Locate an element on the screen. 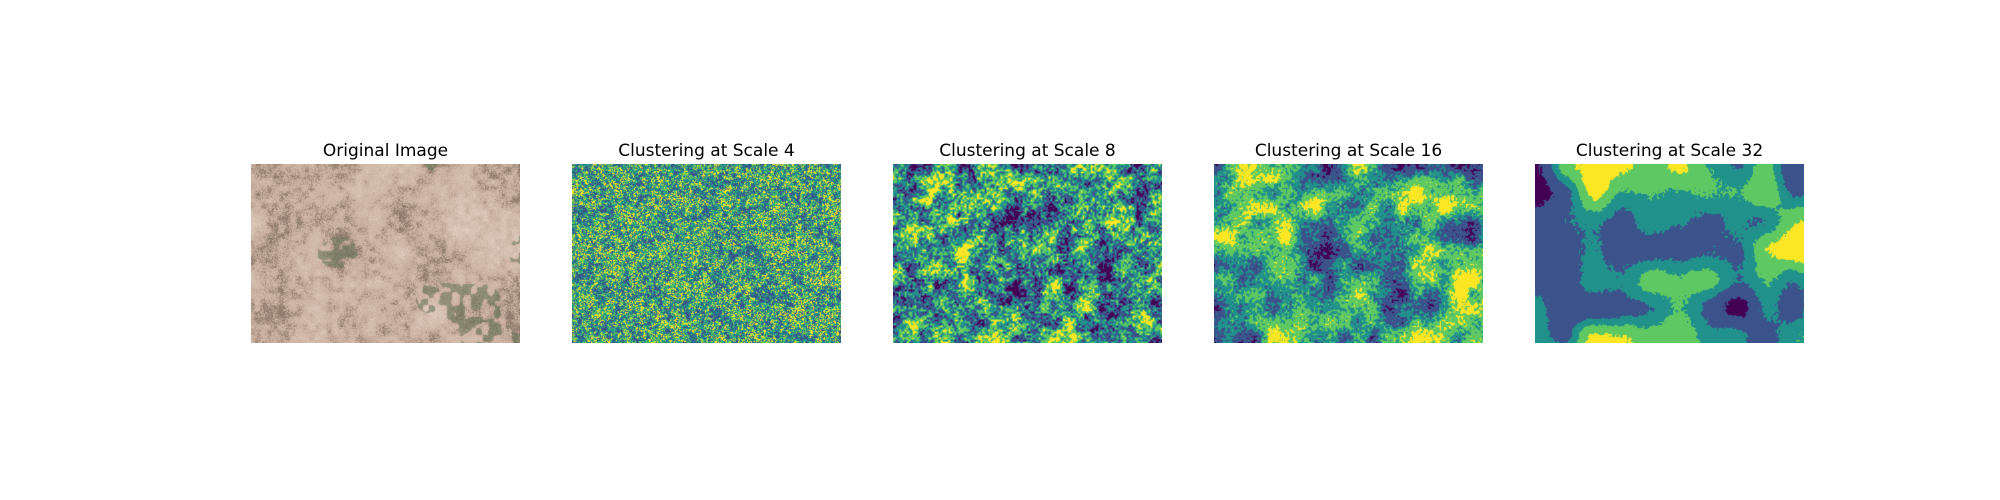  panel-clustering-scale-32: Clustering at Scale 32 is located at coordinates (1669, 240).